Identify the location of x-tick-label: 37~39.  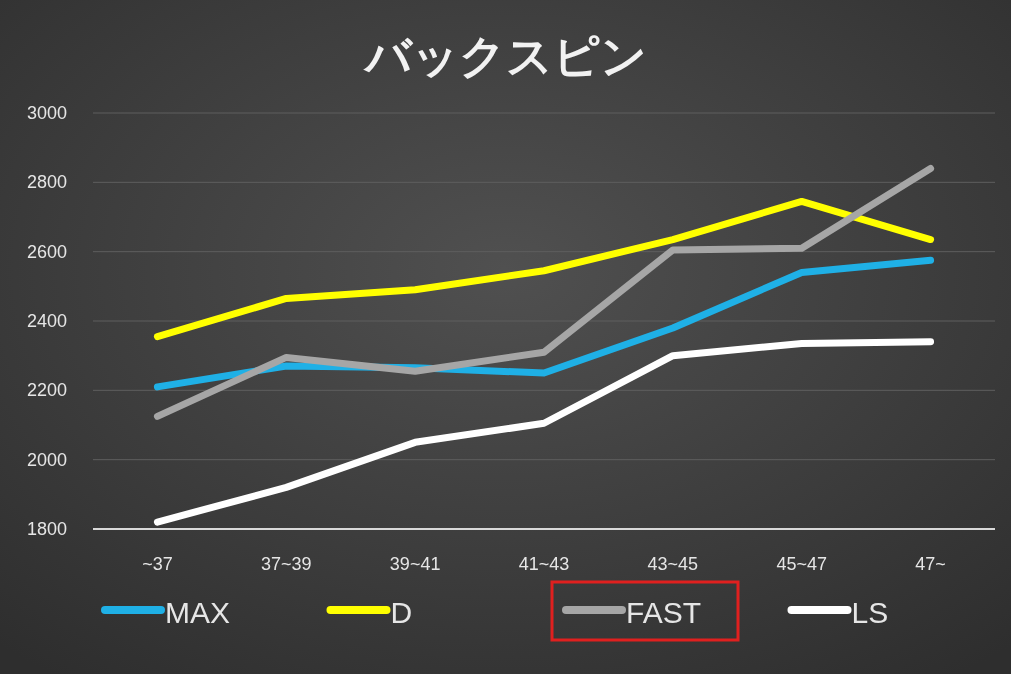
(286, 564).